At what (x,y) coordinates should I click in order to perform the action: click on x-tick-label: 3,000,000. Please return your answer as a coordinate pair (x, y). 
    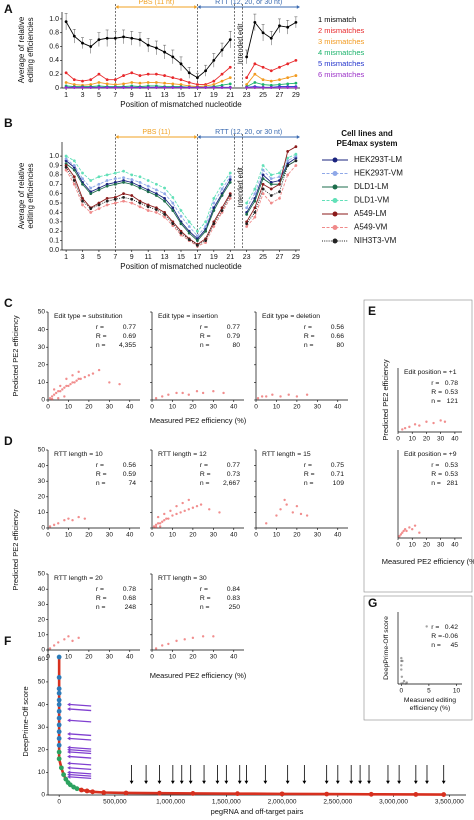
    Looking at the image, I should click on (393, 802).